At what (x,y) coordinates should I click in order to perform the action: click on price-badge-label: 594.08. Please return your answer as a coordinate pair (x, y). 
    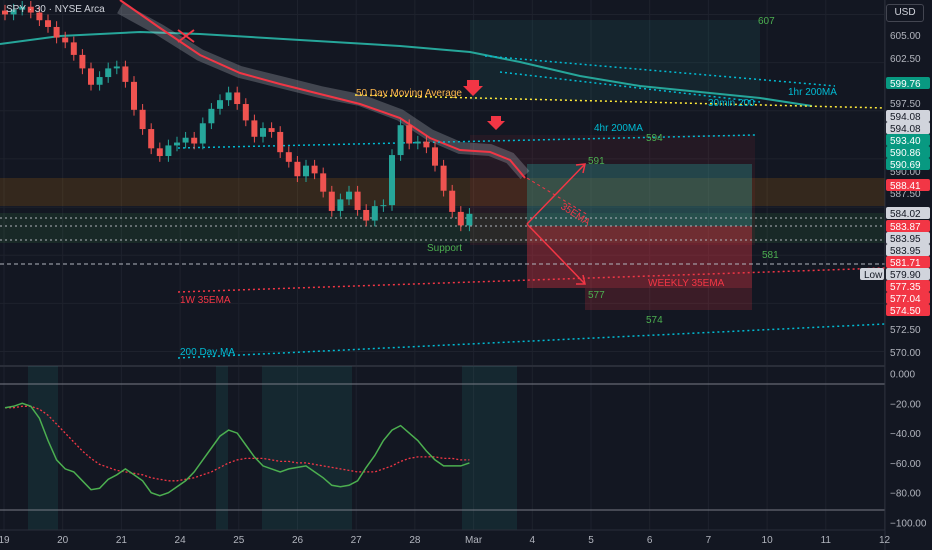
    Looking at the image, I should click on (905, 129).